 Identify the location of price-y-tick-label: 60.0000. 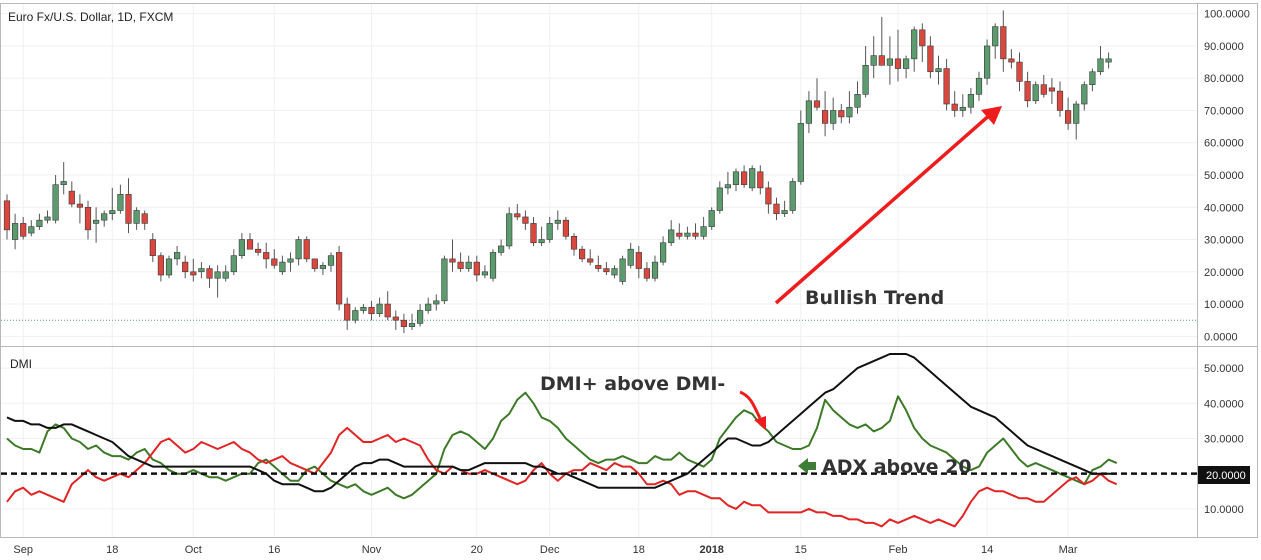
(1224, 144).